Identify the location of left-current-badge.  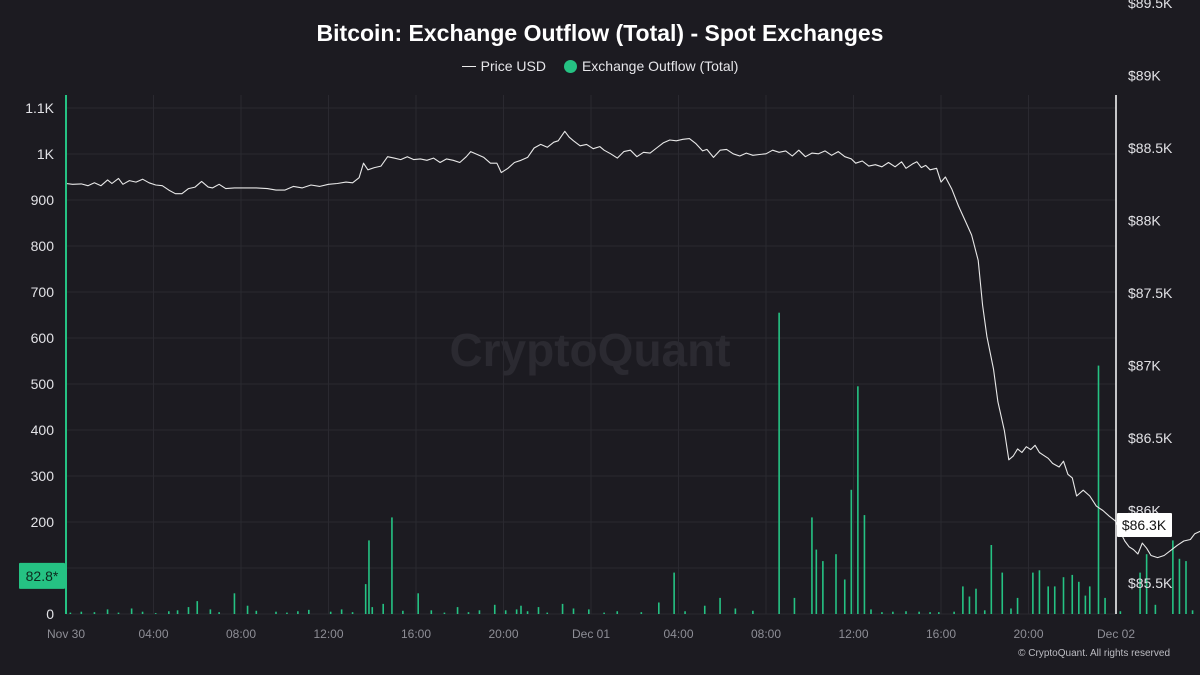
(42, 575).